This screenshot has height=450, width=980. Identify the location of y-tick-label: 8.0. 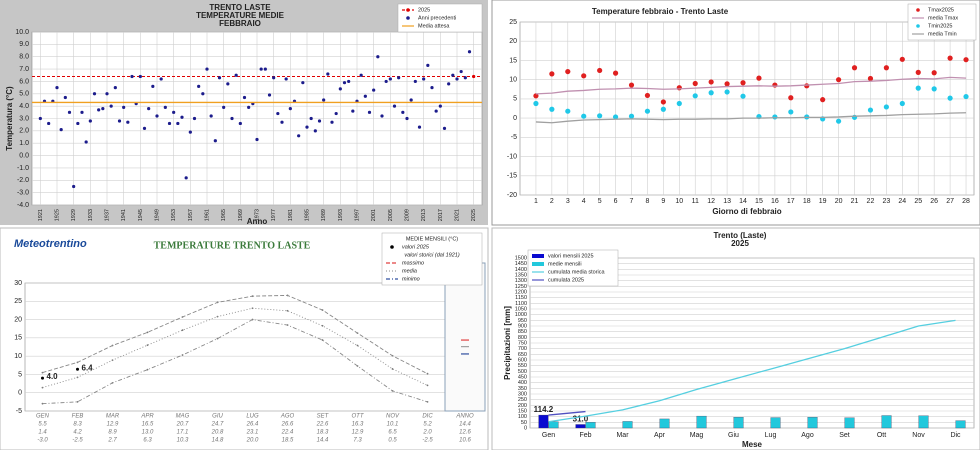
(24, 57).